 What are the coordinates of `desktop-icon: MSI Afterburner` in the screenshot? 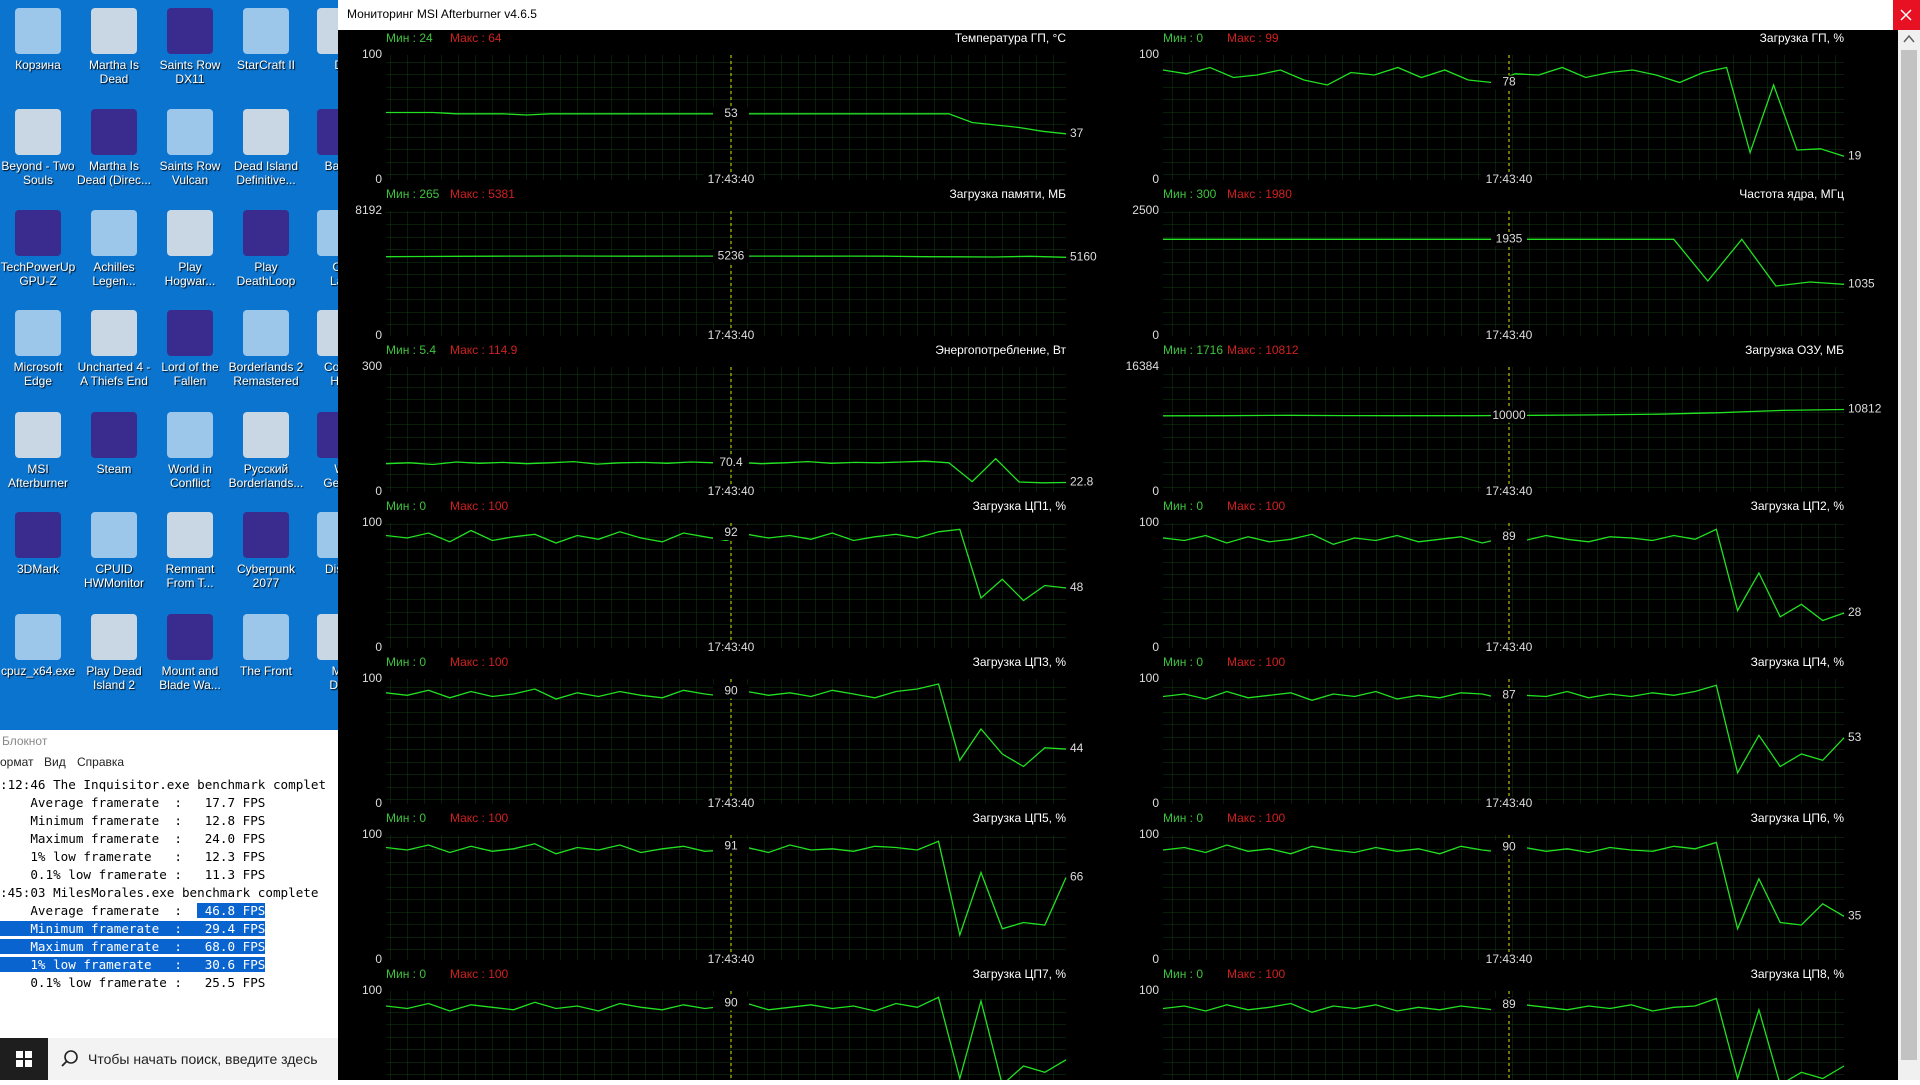 It's located at (38, 451).